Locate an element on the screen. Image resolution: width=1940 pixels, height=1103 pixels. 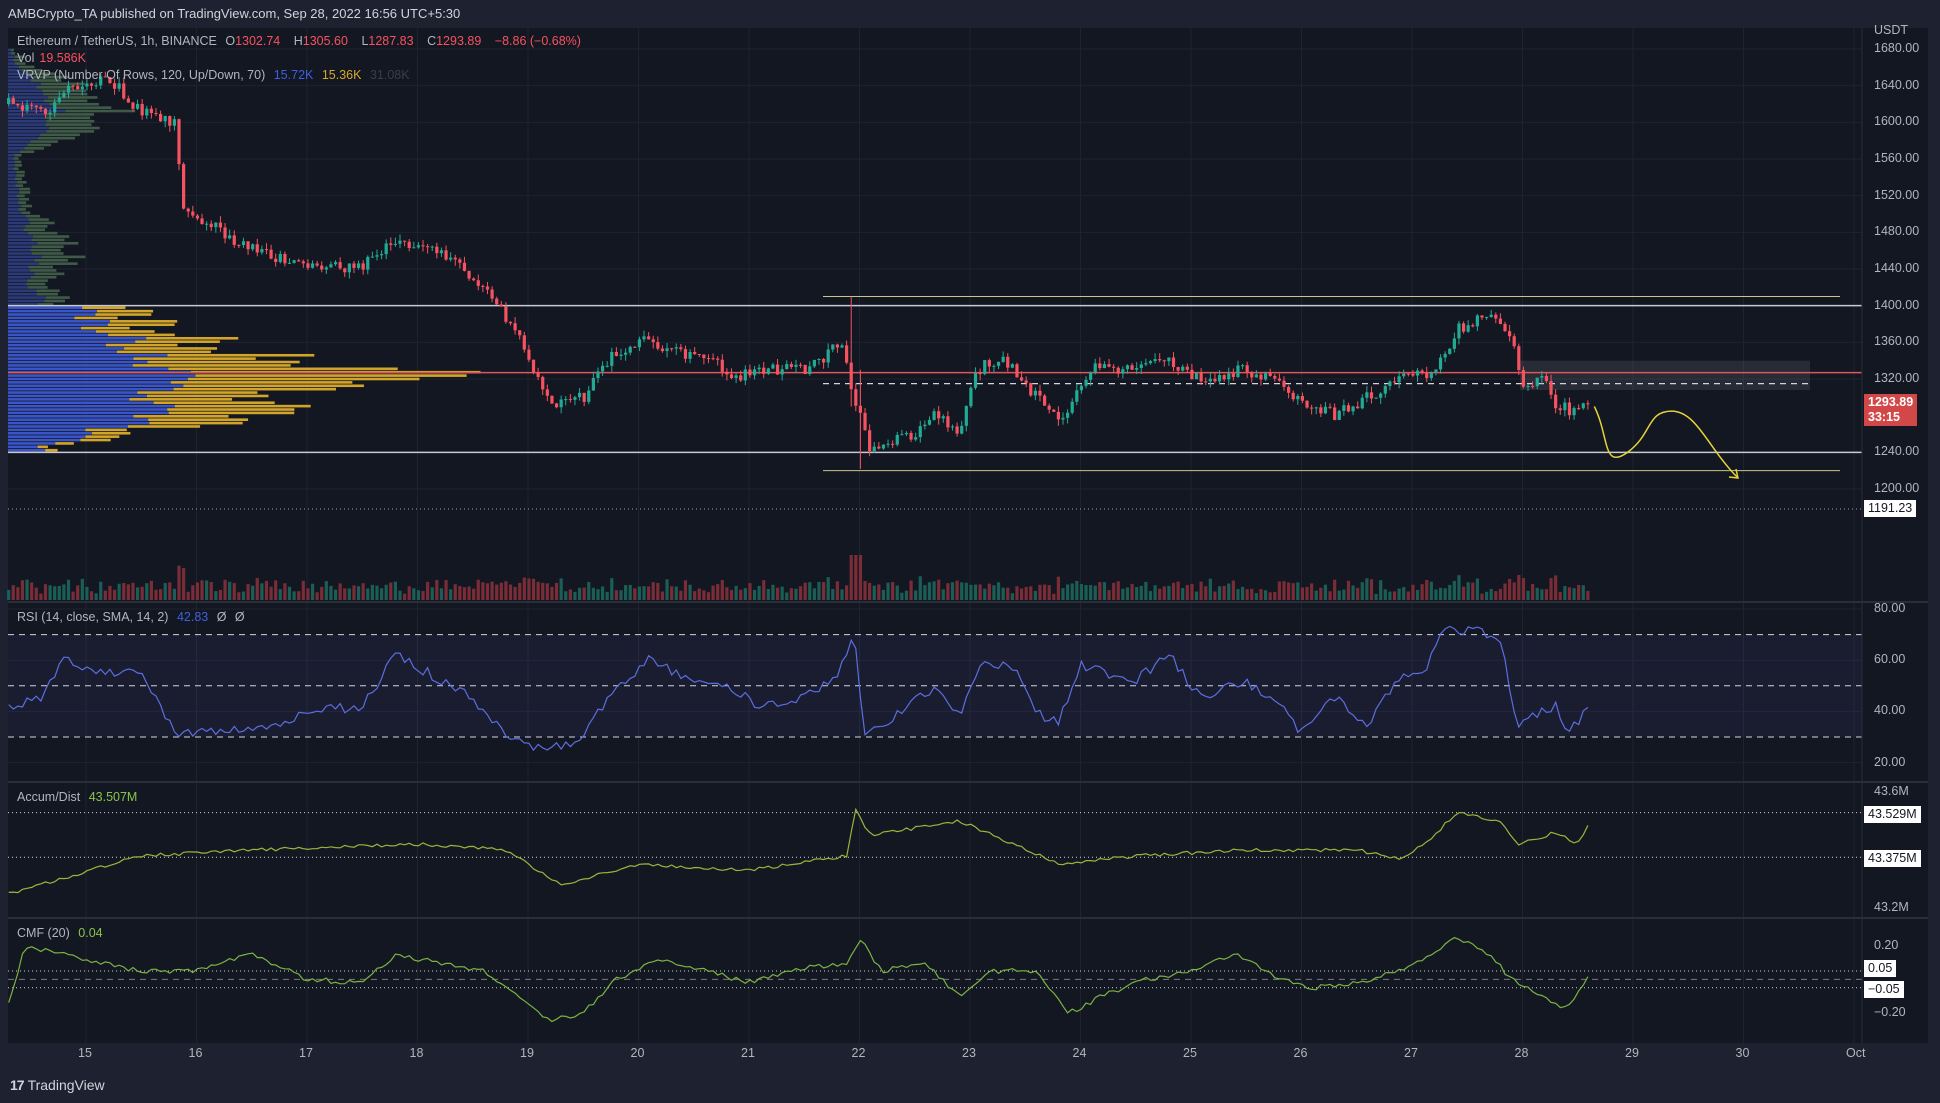
volume-legend: Vol 19.586K is located at coordinates (54, 58).